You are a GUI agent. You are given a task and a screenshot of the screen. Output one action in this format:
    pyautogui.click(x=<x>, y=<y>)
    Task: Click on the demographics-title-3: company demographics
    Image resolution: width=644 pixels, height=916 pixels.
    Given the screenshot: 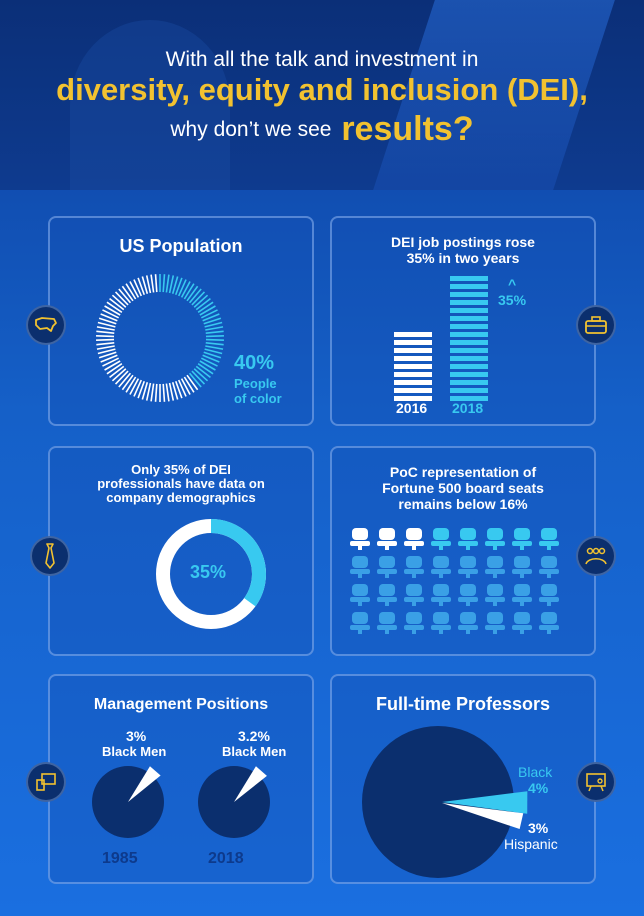 What is the action you would take?
    pyautogui.click(x=181, y=497)
    